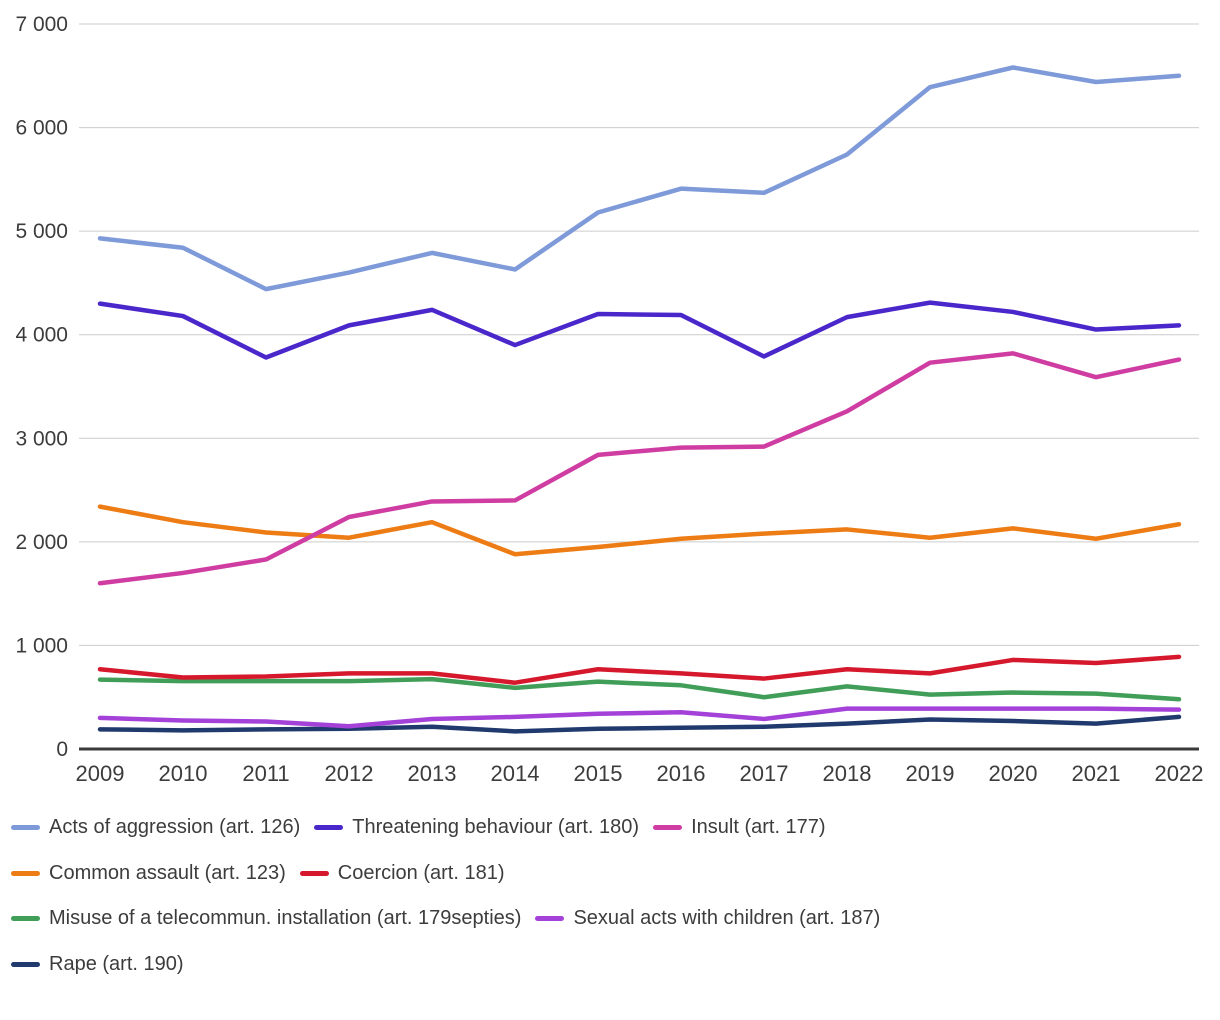  Describe the element at coordinates (41, 542) in the screenshot. I see `y-tick-label: 2 000` at that location.